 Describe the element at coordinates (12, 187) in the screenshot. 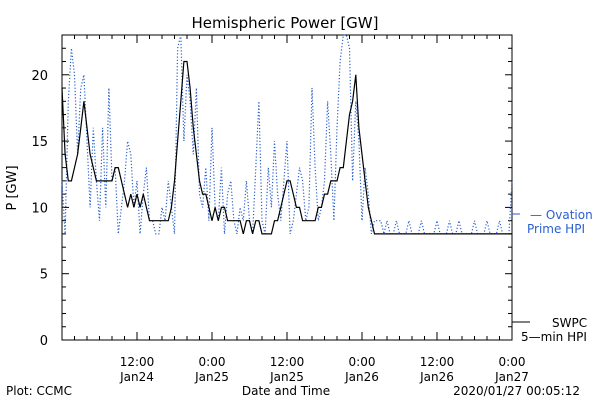

I see `y-axis-label: P [GW]` at that location.